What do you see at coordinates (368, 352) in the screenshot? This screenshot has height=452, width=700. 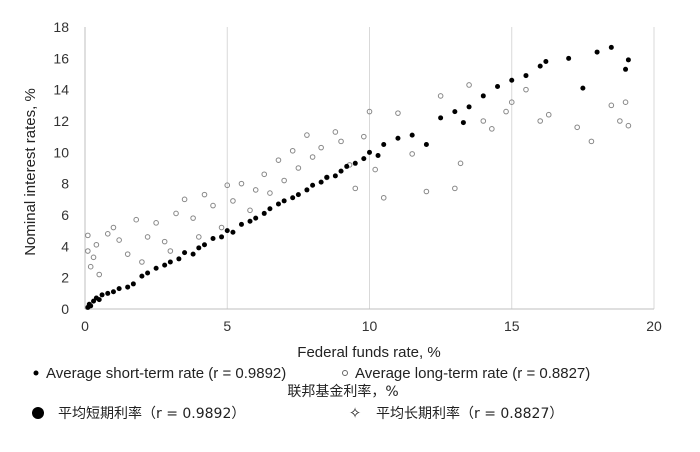 I see `x-axis-title: Federal funds rate, %` at bounding box center [368, 352].